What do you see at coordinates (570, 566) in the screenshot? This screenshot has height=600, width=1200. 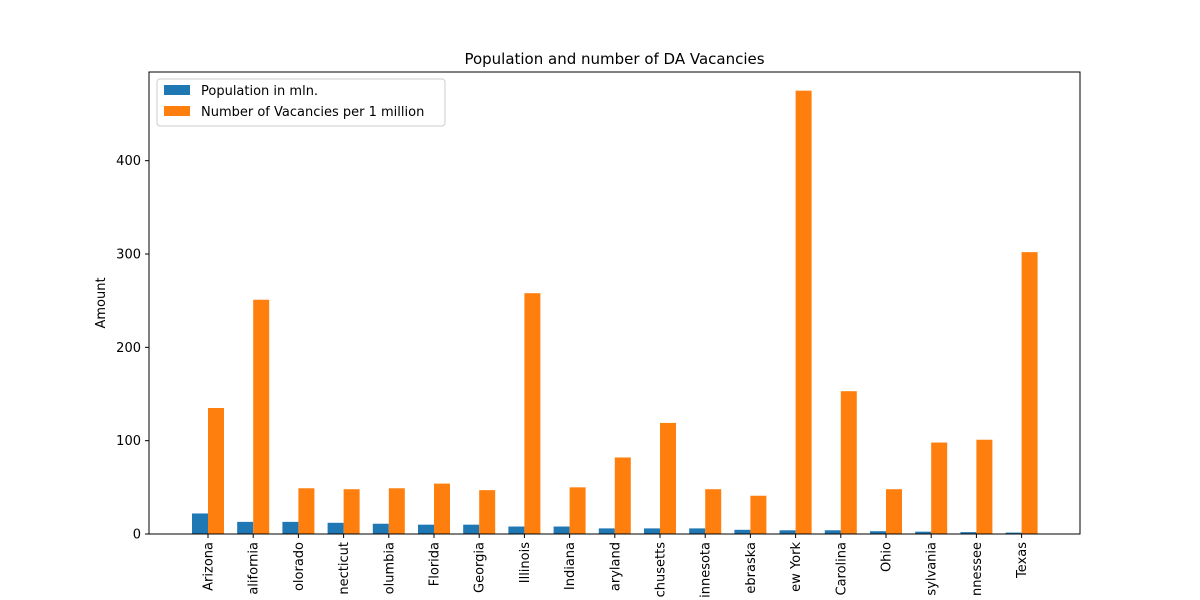 I see `x-tick-label-8: Indiana` at bounding box center [570, 566].